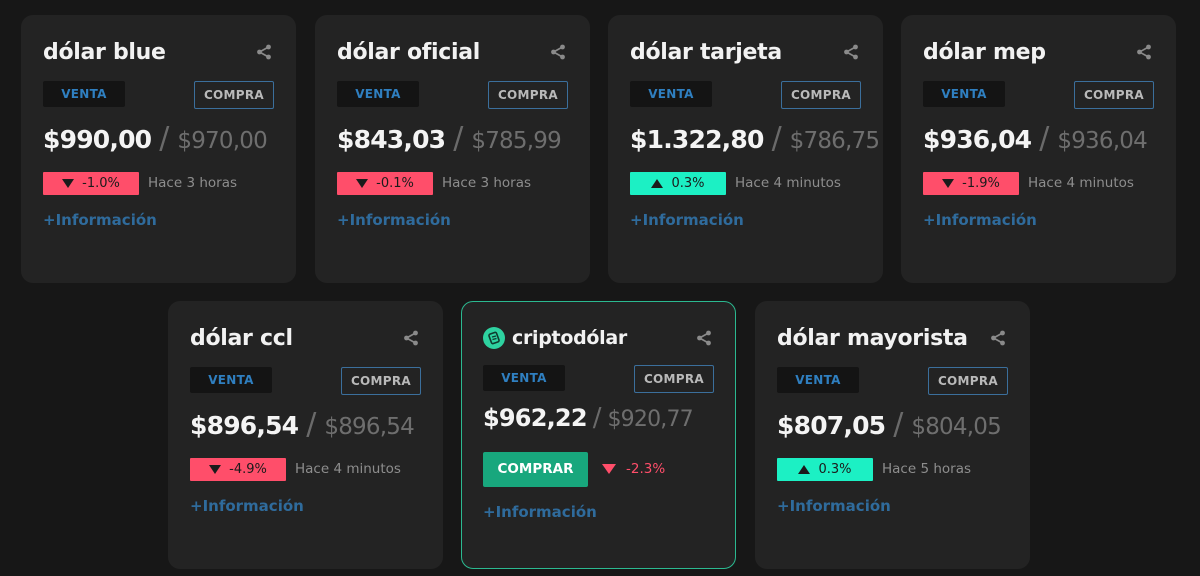 The width and height of the screenshot is (1200, 576). What do you see at coordinates (248, 469) in the screenshot?
I see `change-value: -4.9%` at bounding box center [248, 469].